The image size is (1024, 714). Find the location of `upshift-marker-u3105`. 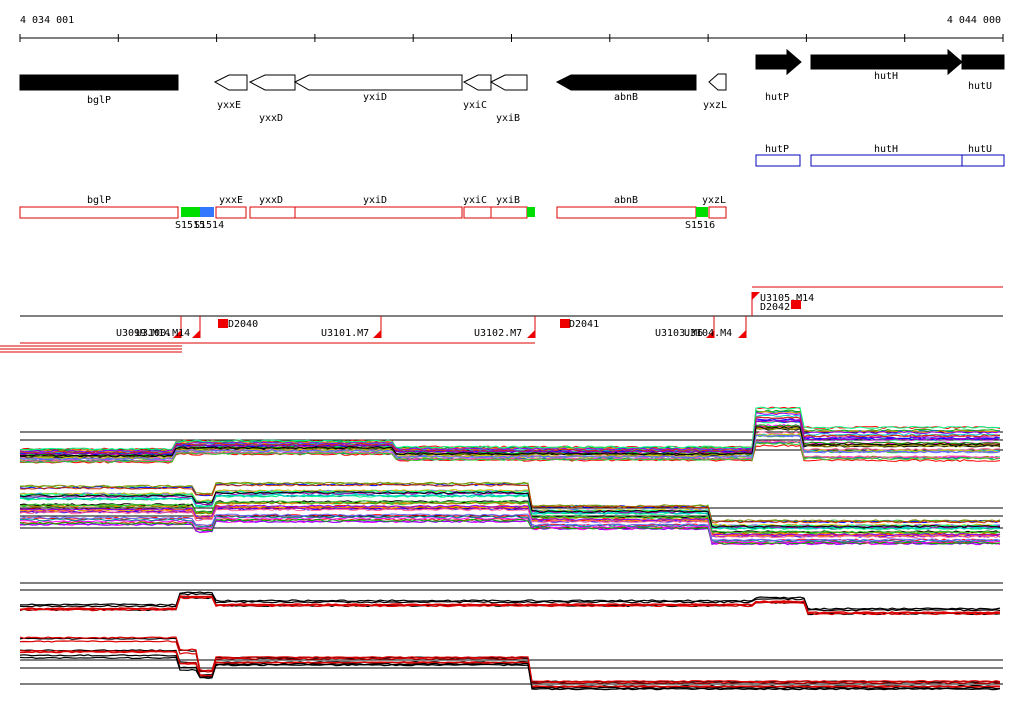

upshift-marker-u3105 is located at coordinates (756, 296).